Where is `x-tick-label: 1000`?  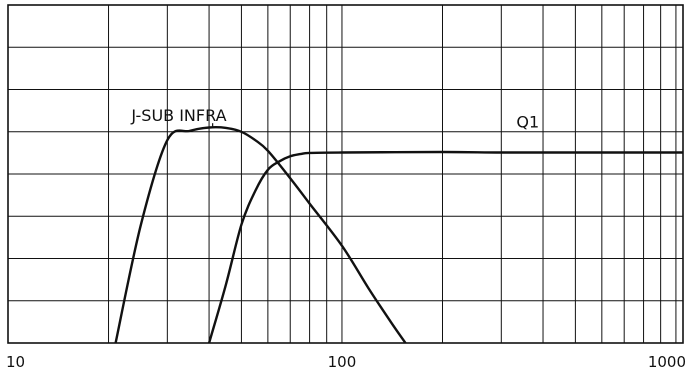
x-tick-label: 1000 is located at coordinates (667, 362).